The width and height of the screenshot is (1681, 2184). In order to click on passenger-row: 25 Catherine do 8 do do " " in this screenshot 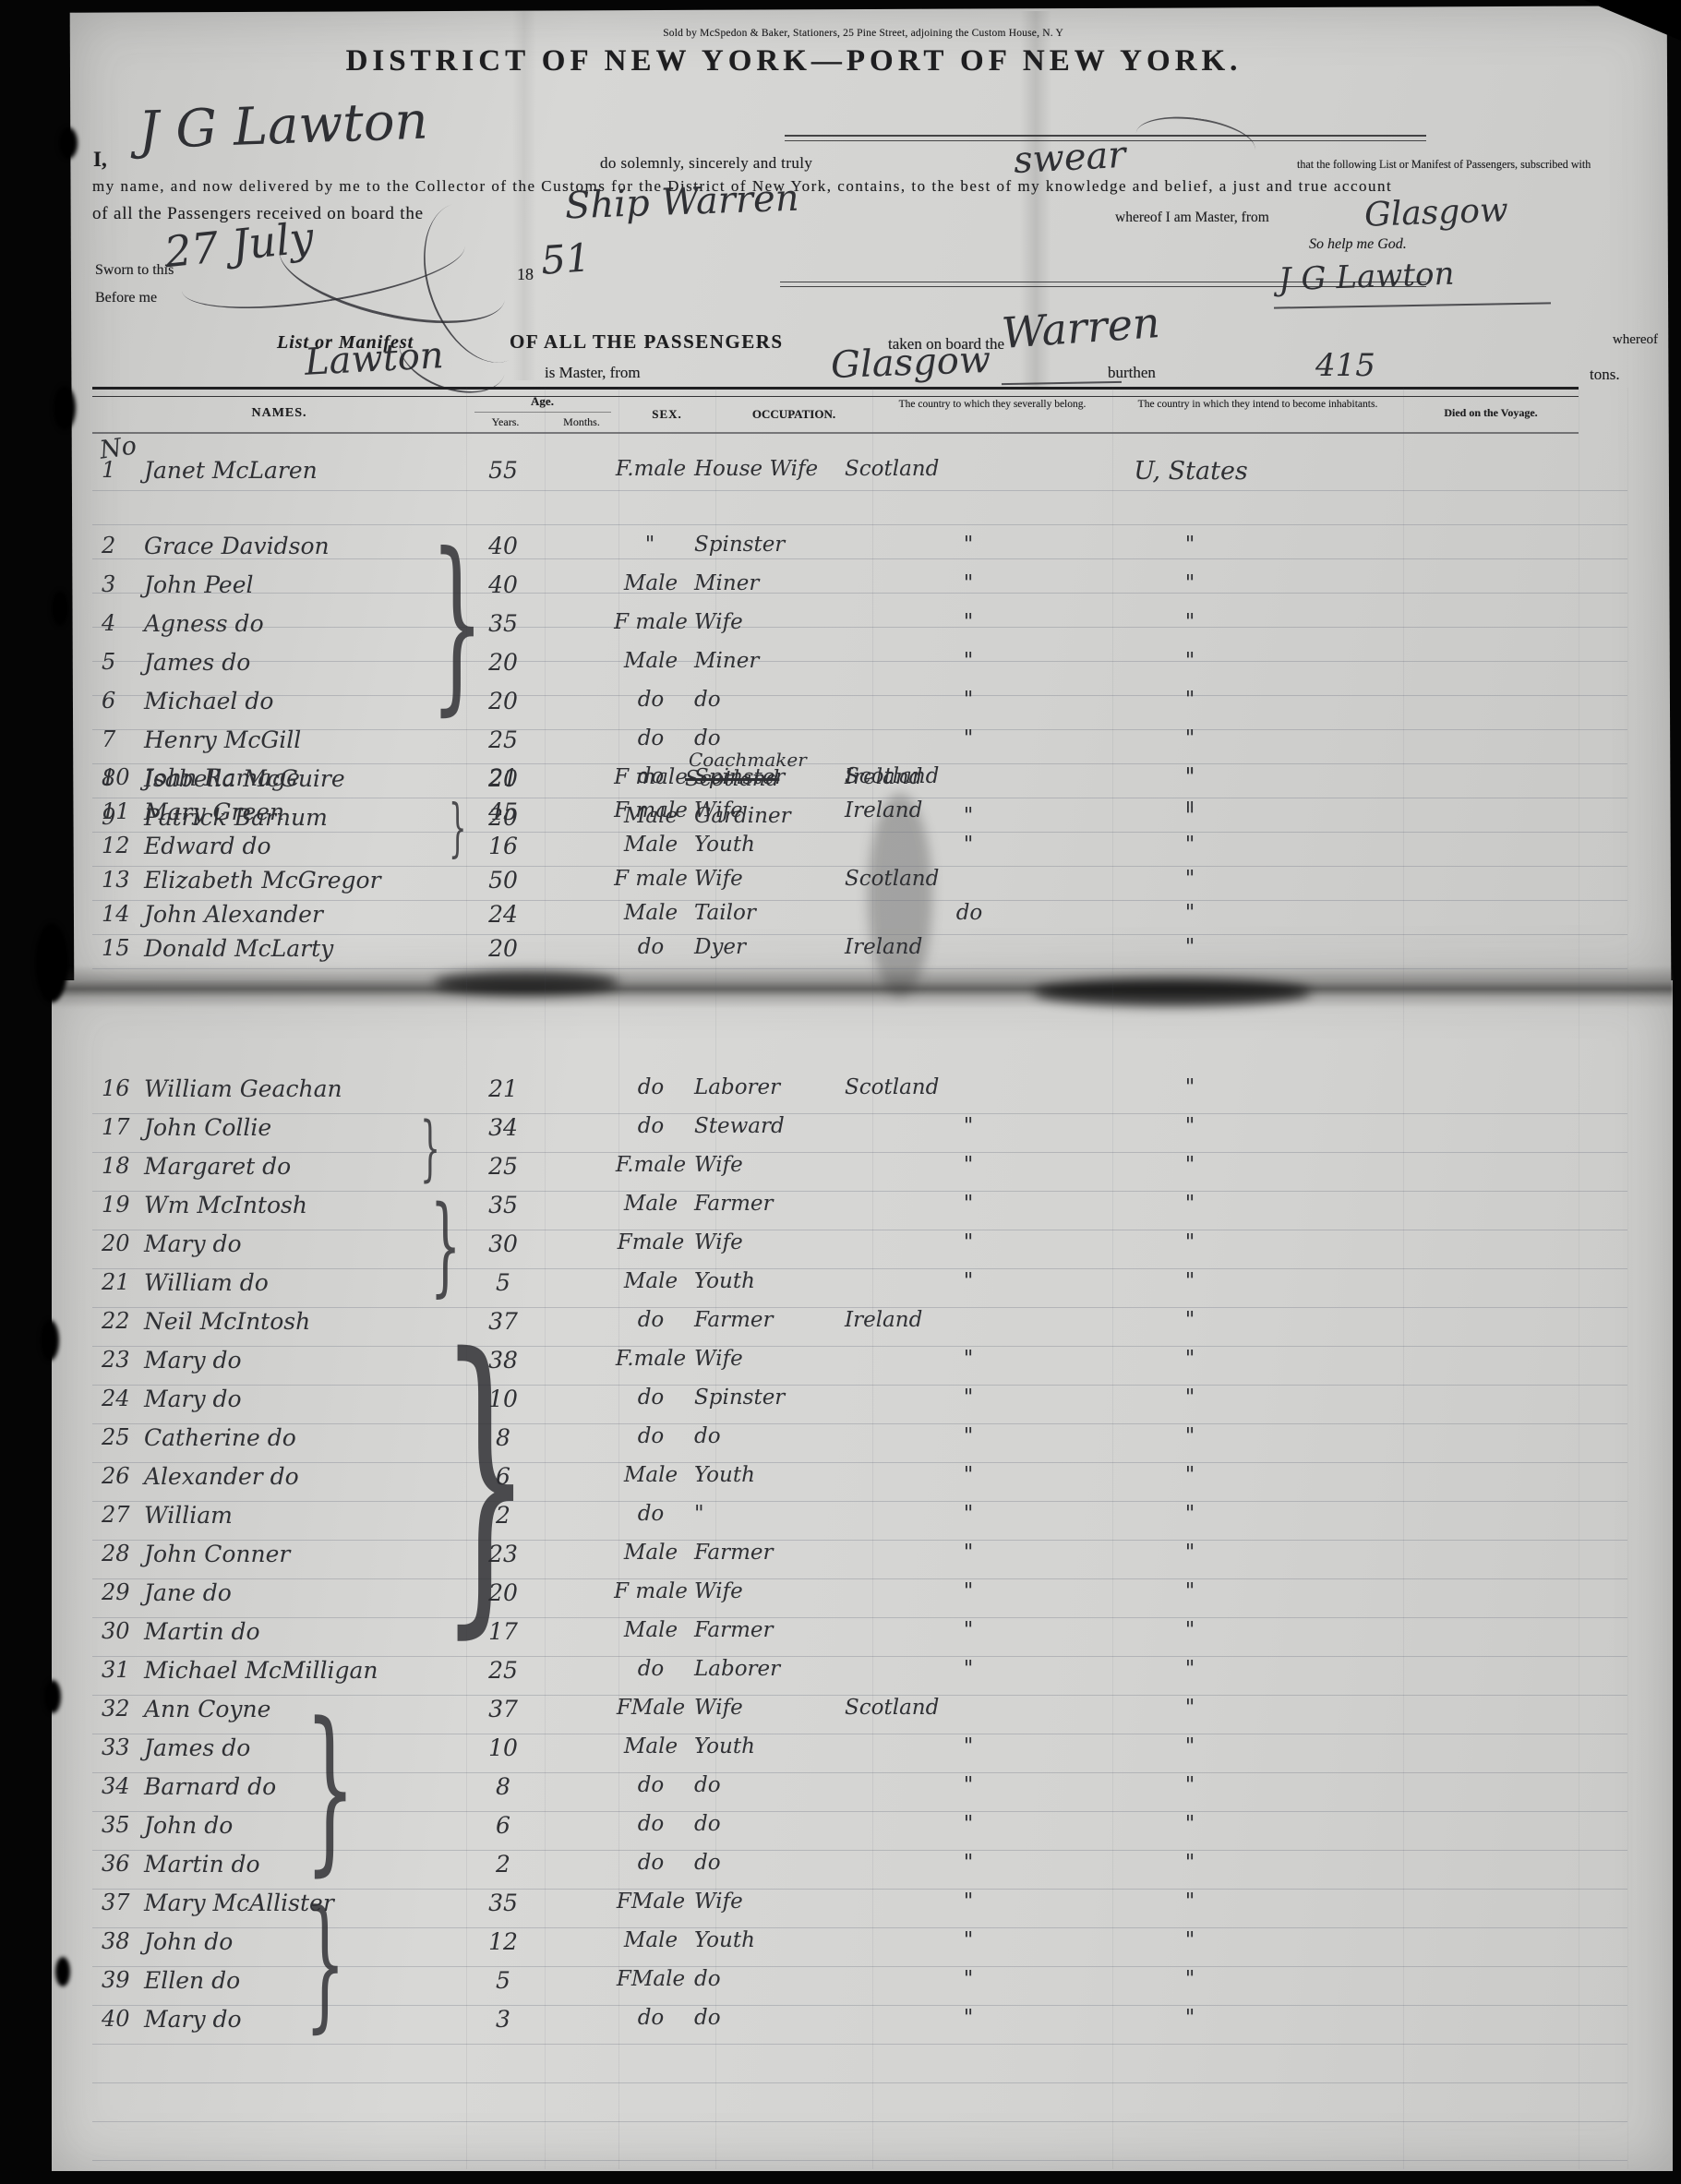, I will do `click(859, 1443)`.